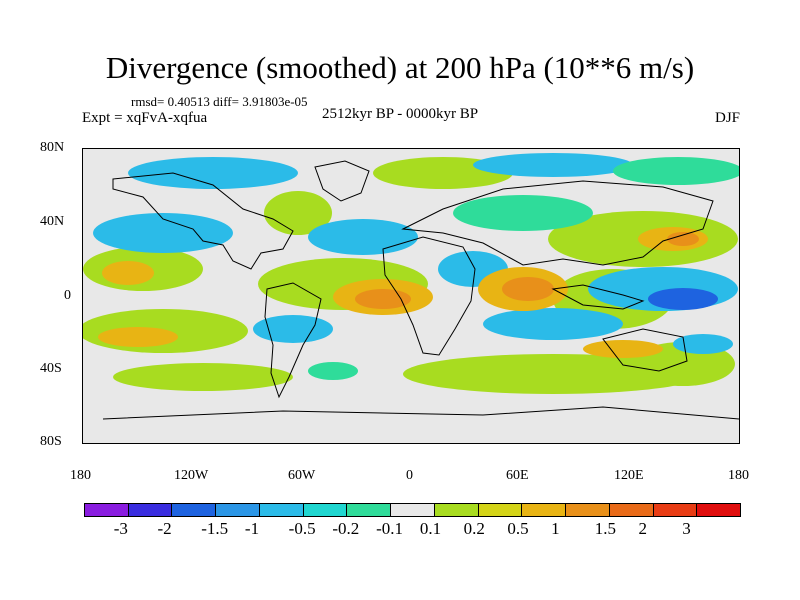 Image resolution: width=800 pixels, height=600 pixels. Describe the element at coordinates (518, 528) in the screenshot. I see `colorbar-label: 0.5` at that location.